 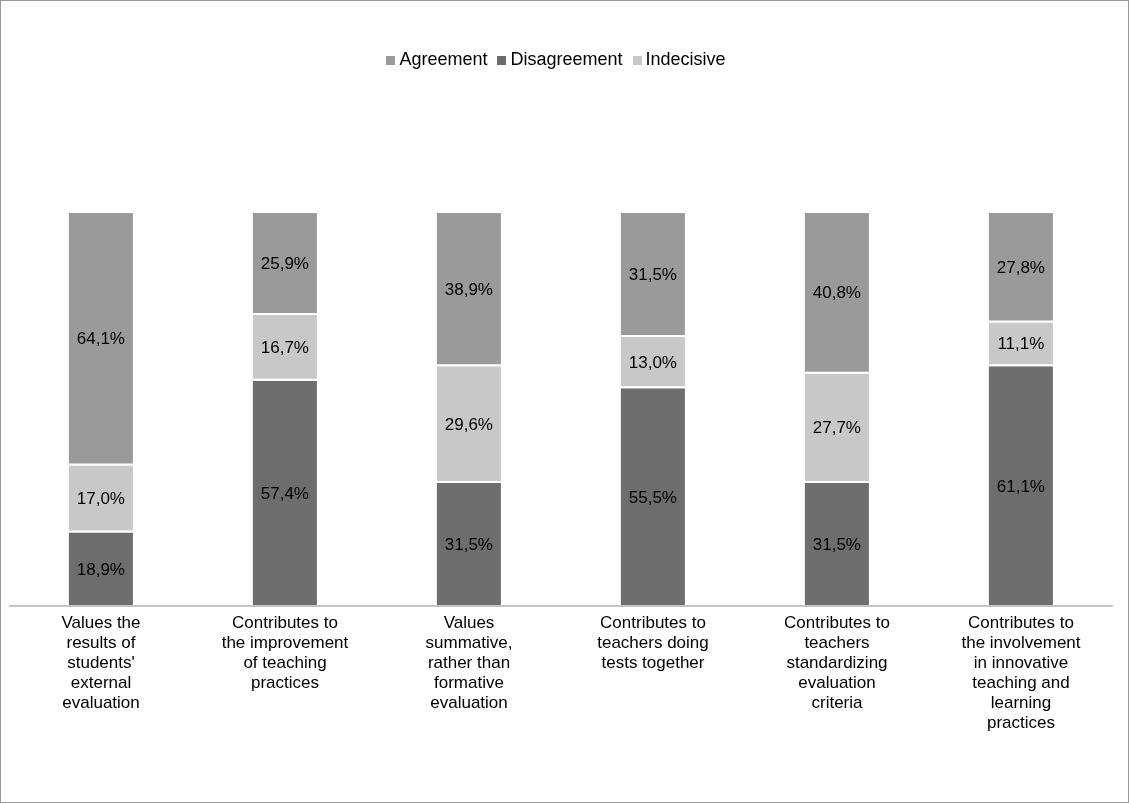 What do you see at coordinates (284, 347) in the screenshot?
I see `data-label: 16,7%` at bounding box center [284, 347].